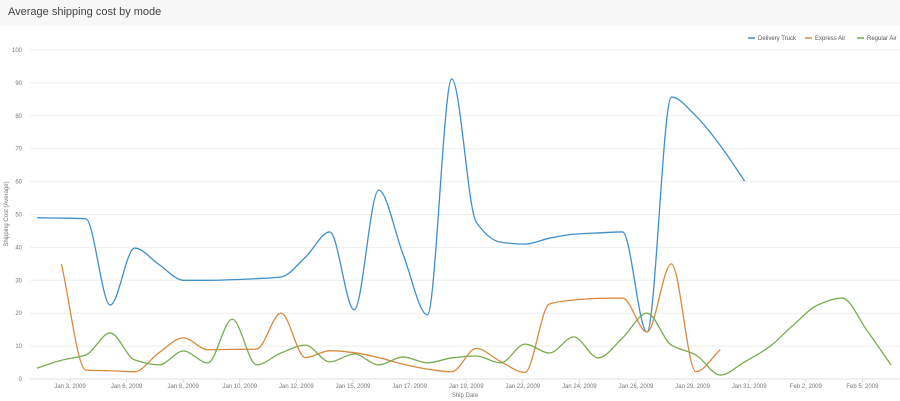 This screenshot has width=900, height=401. What do you see at coordinates (749, 387) in the screenshot?
I see `x-tick-label: Jan 31, 2009` at bounding box center [749, 387].